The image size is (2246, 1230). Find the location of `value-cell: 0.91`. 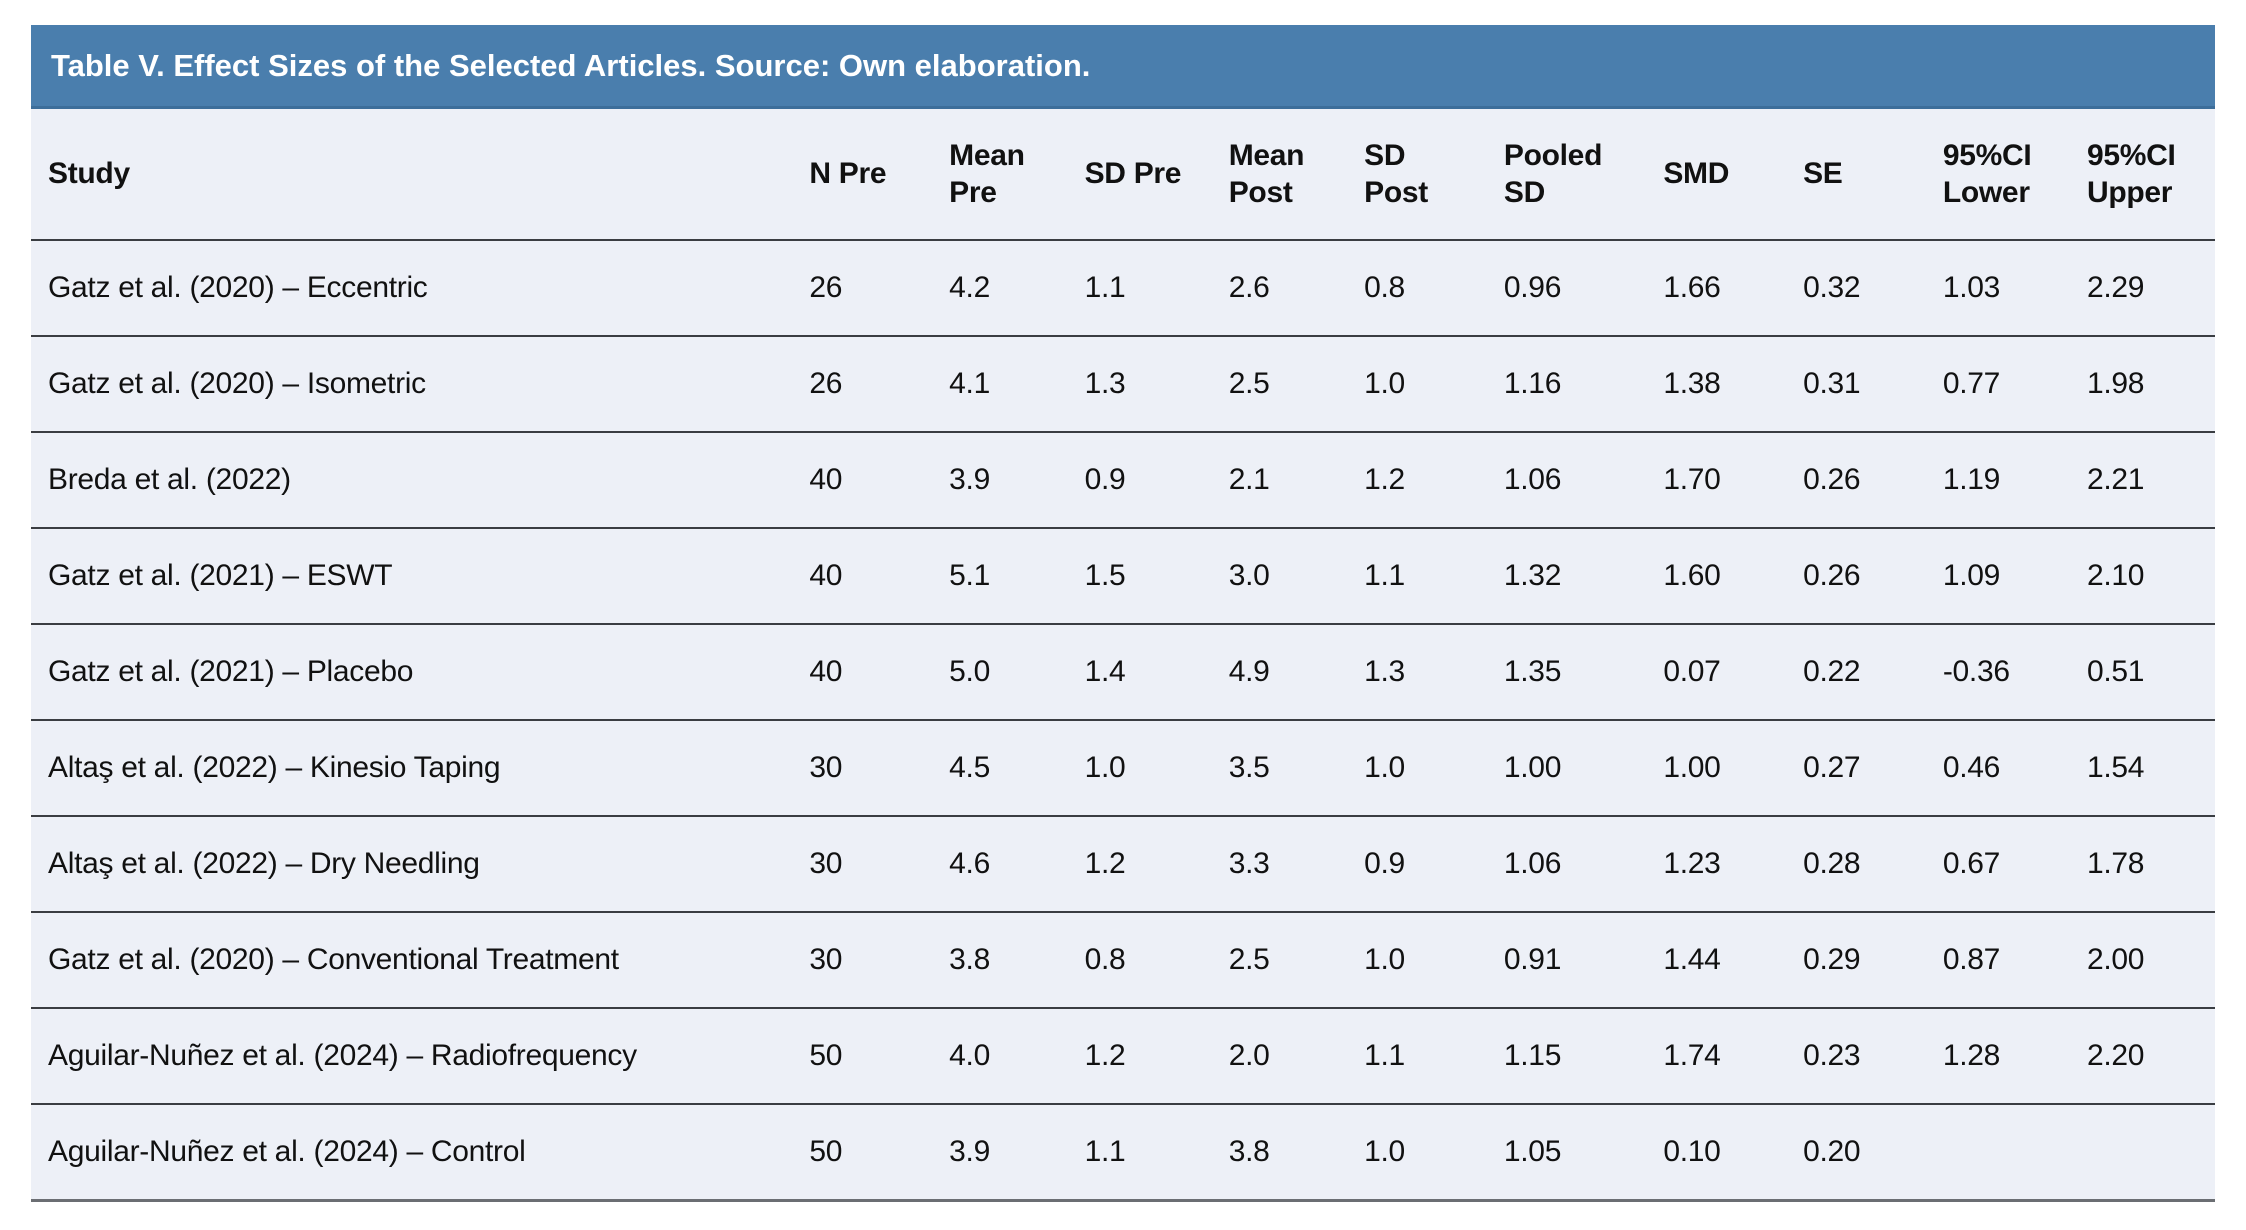

value-cell: 0.91 is located at coordinates (1569, 959).